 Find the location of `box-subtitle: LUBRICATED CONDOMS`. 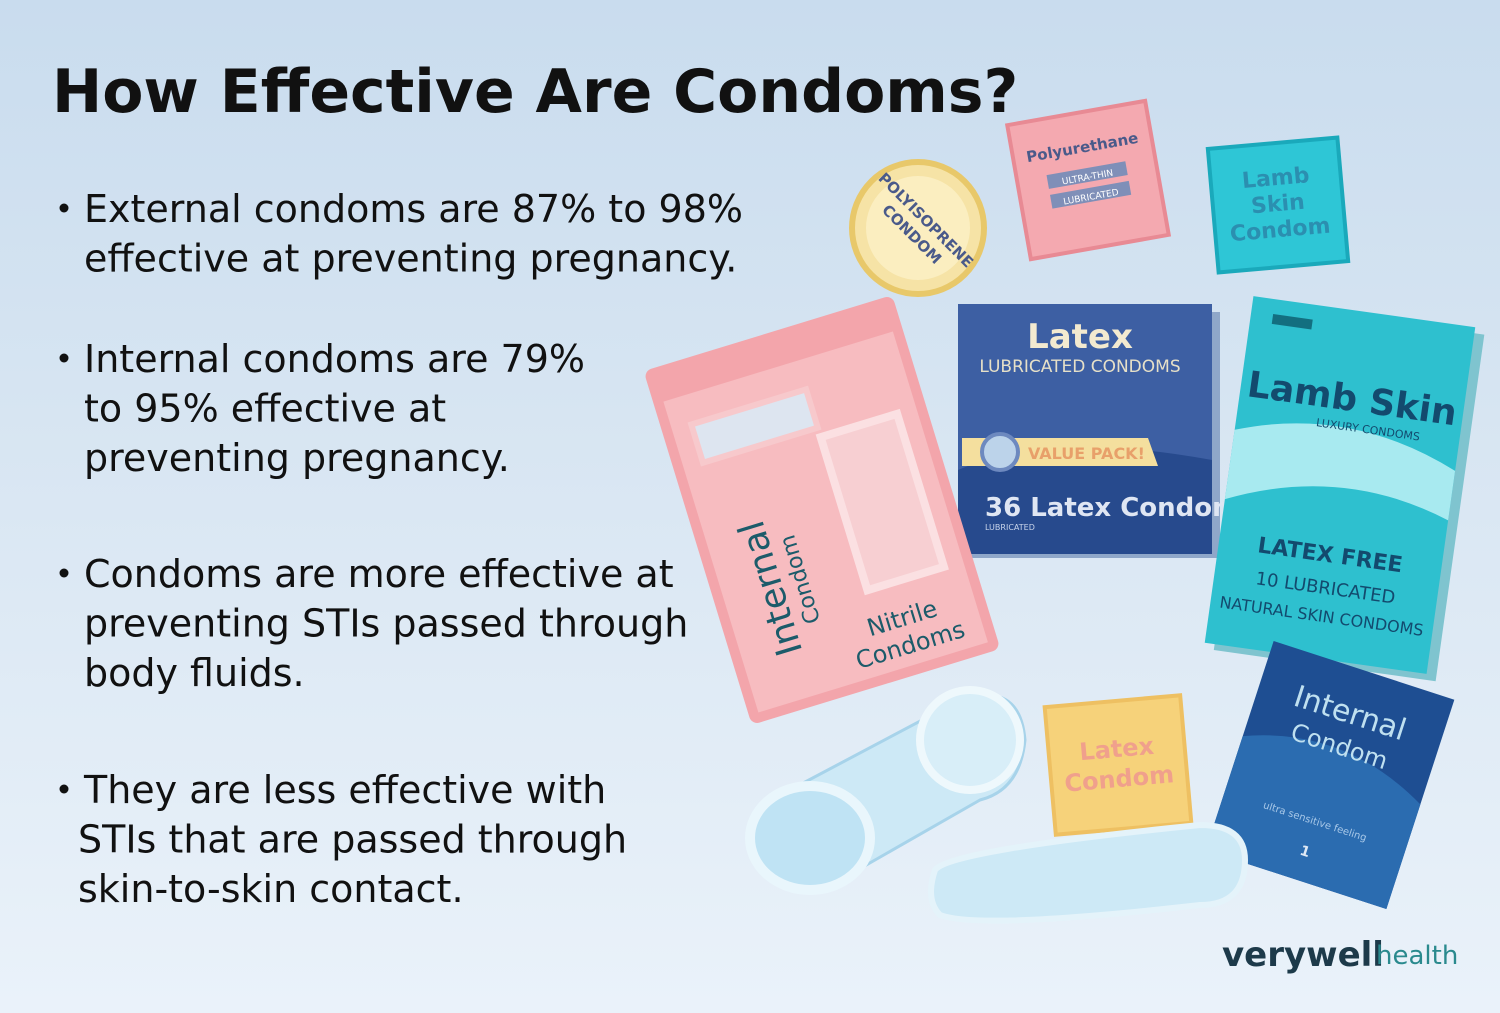

box-subtitle: LUBRICATED CONDOMS is located at coordinates (1079, 367).